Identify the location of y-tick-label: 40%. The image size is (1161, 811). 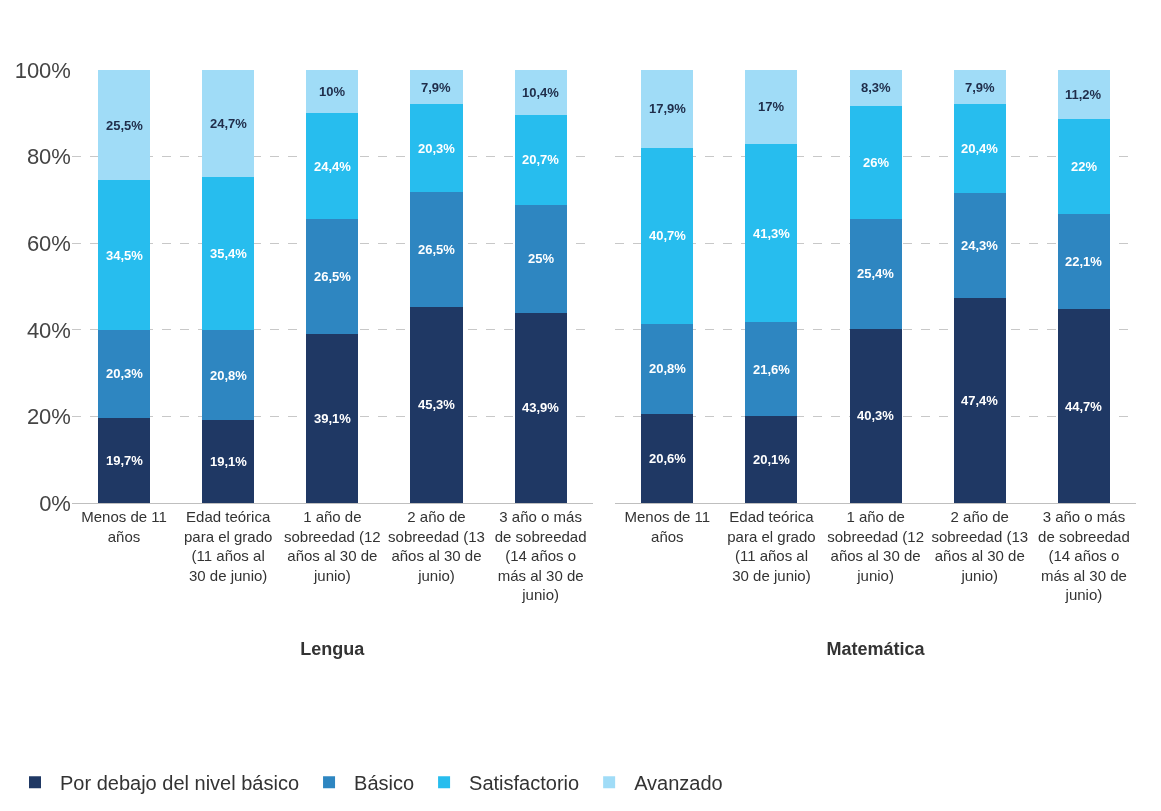
(48, 330).